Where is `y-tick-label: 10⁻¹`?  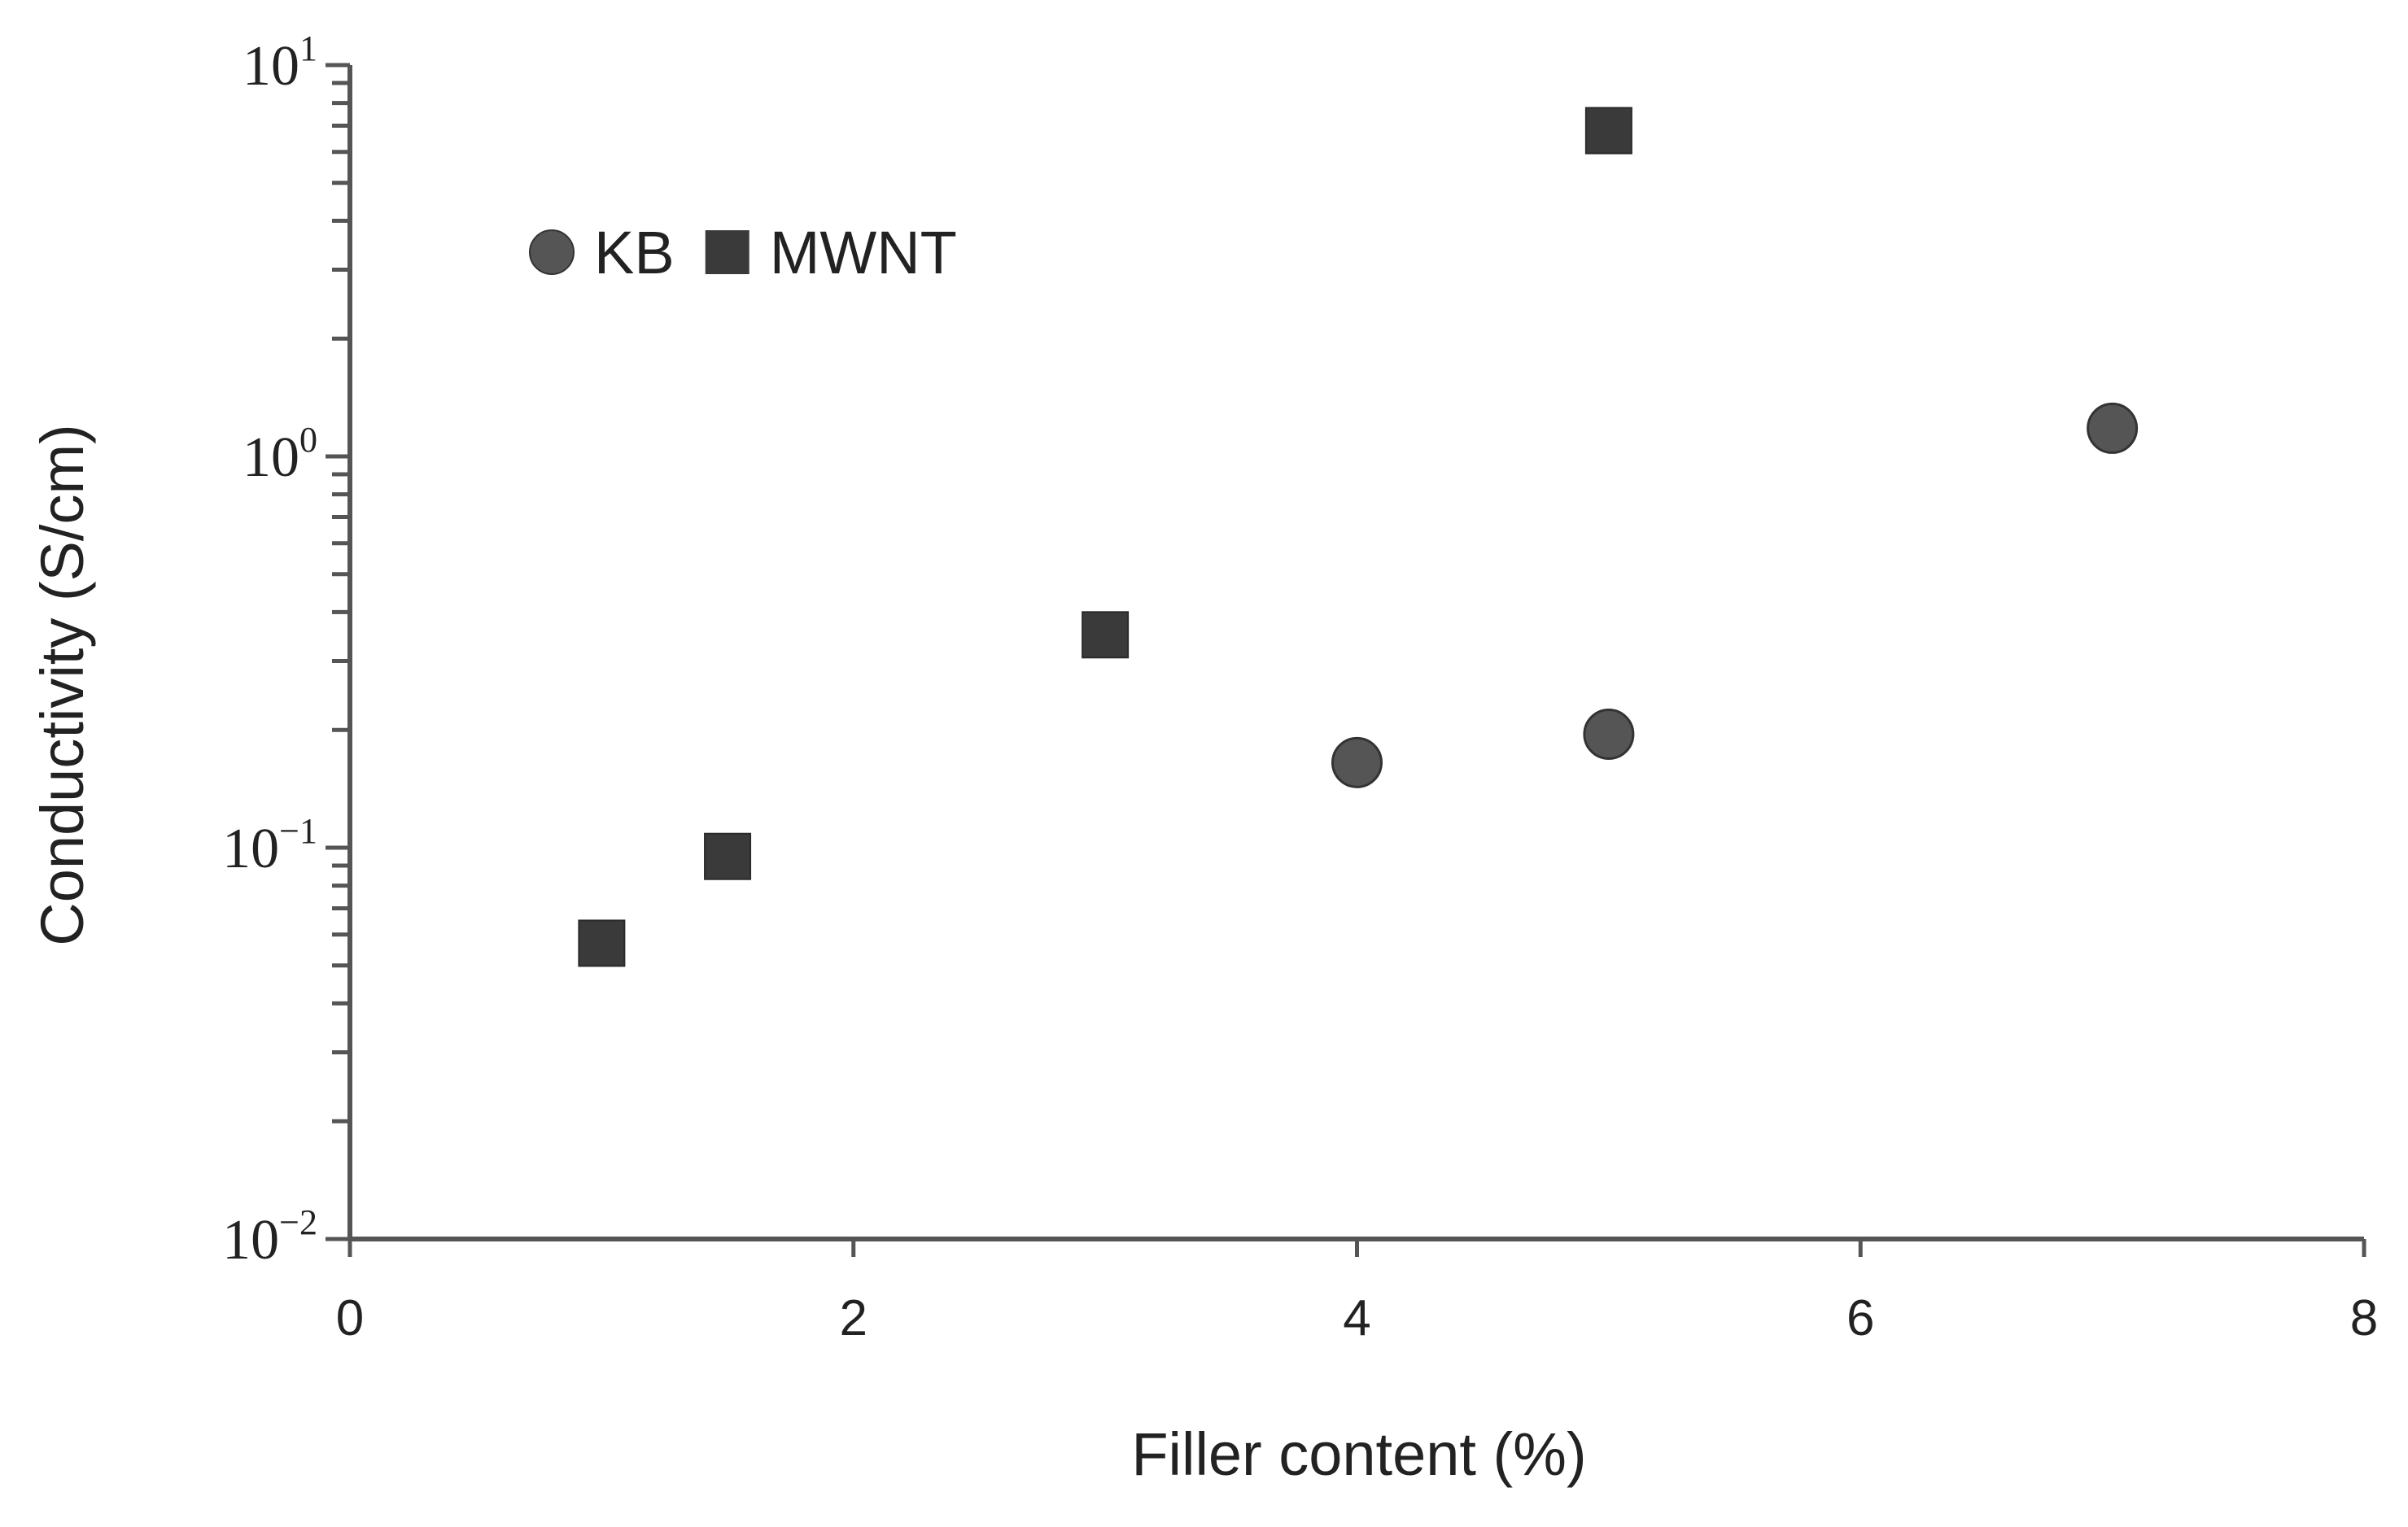
y-tick-label: 10⁻¹ is located at coordinates (269, 845).